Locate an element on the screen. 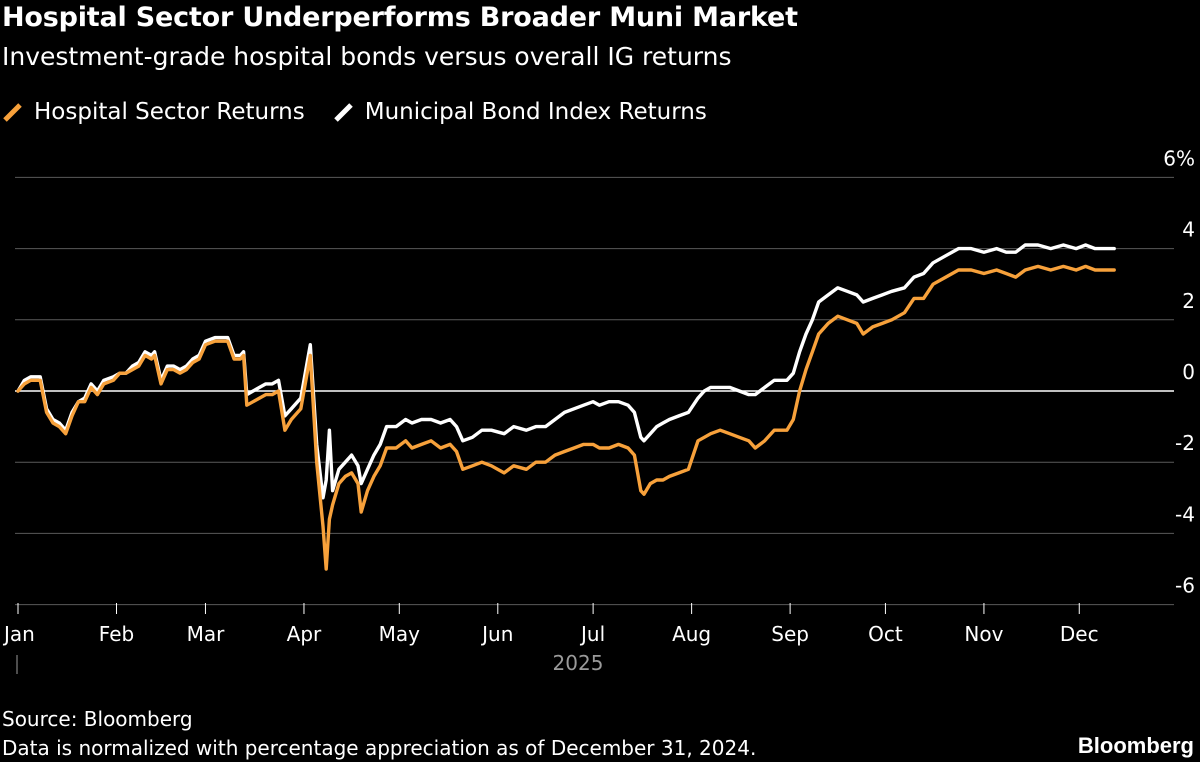 The height and width of the screenshot is (762, 1200). legend-label-index: Municipal Bond Index Returns is located at coordinates (535, 112).